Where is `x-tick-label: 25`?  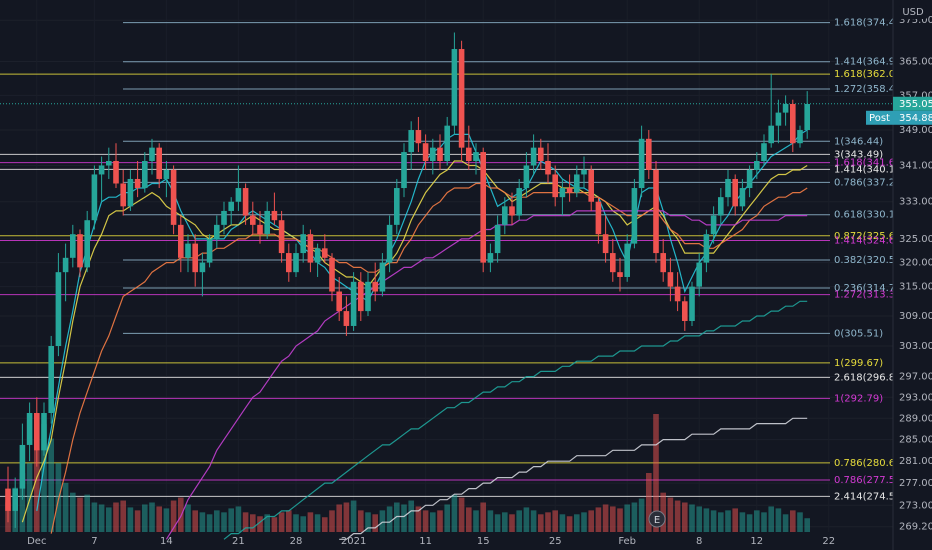
x-tick-label: 25 is located at coordinates (555, 541).